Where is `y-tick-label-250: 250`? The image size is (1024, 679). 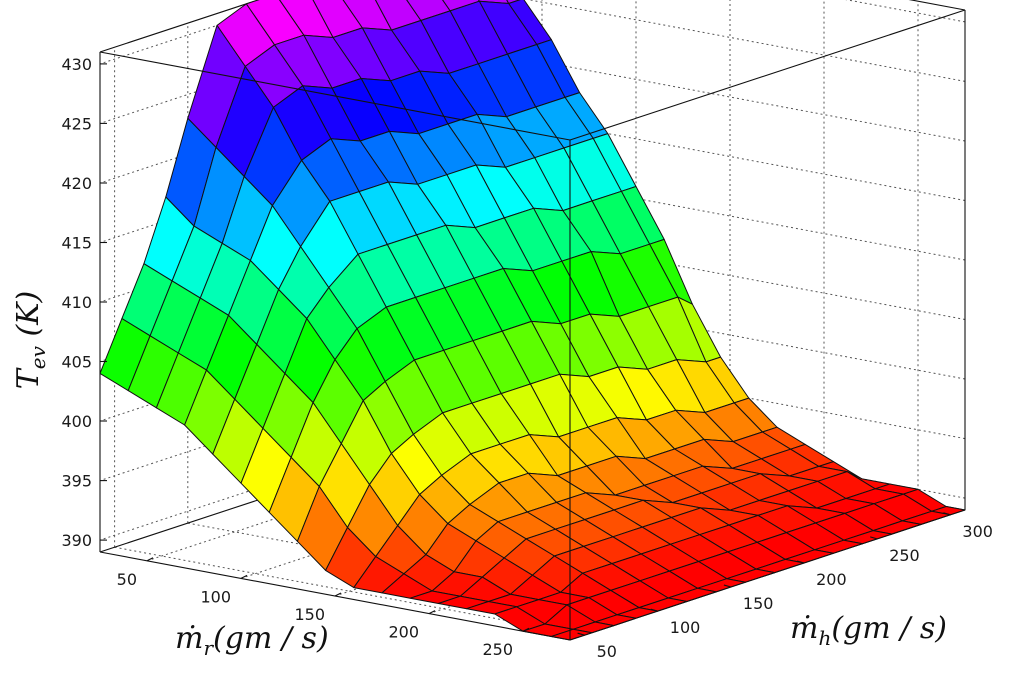
y-tick-label-250: 250 is located at coordinates (904, 555).